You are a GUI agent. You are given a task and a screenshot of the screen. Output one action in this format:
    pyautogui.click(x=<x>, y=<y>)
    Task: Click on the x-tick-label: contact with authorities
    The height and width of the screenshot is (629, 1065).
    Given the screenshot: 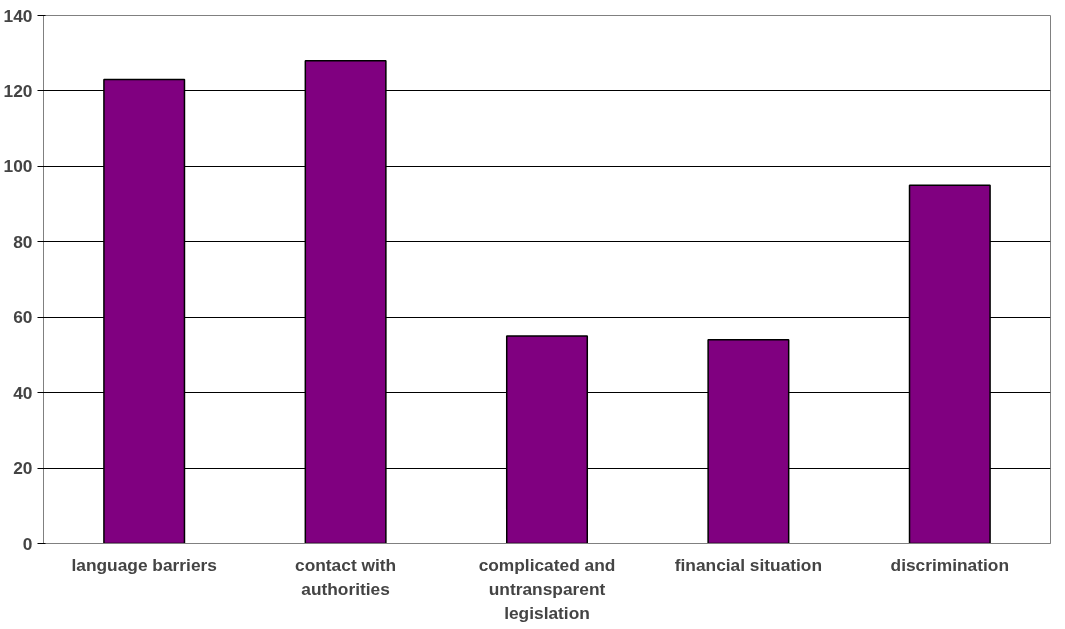 What is the action you would take?
    pyautogui.click(x=346, y=576)
    